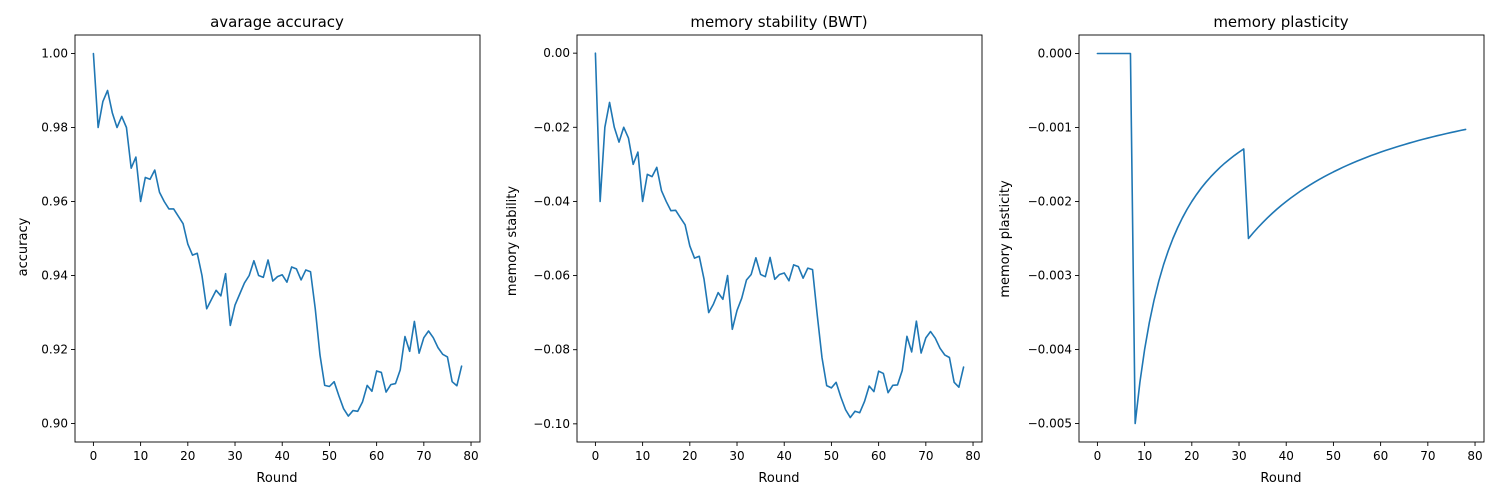 The height and width of the screenshot is (500, 1500). I want to click on y-tick-label: −0.10, so click(551, 424).